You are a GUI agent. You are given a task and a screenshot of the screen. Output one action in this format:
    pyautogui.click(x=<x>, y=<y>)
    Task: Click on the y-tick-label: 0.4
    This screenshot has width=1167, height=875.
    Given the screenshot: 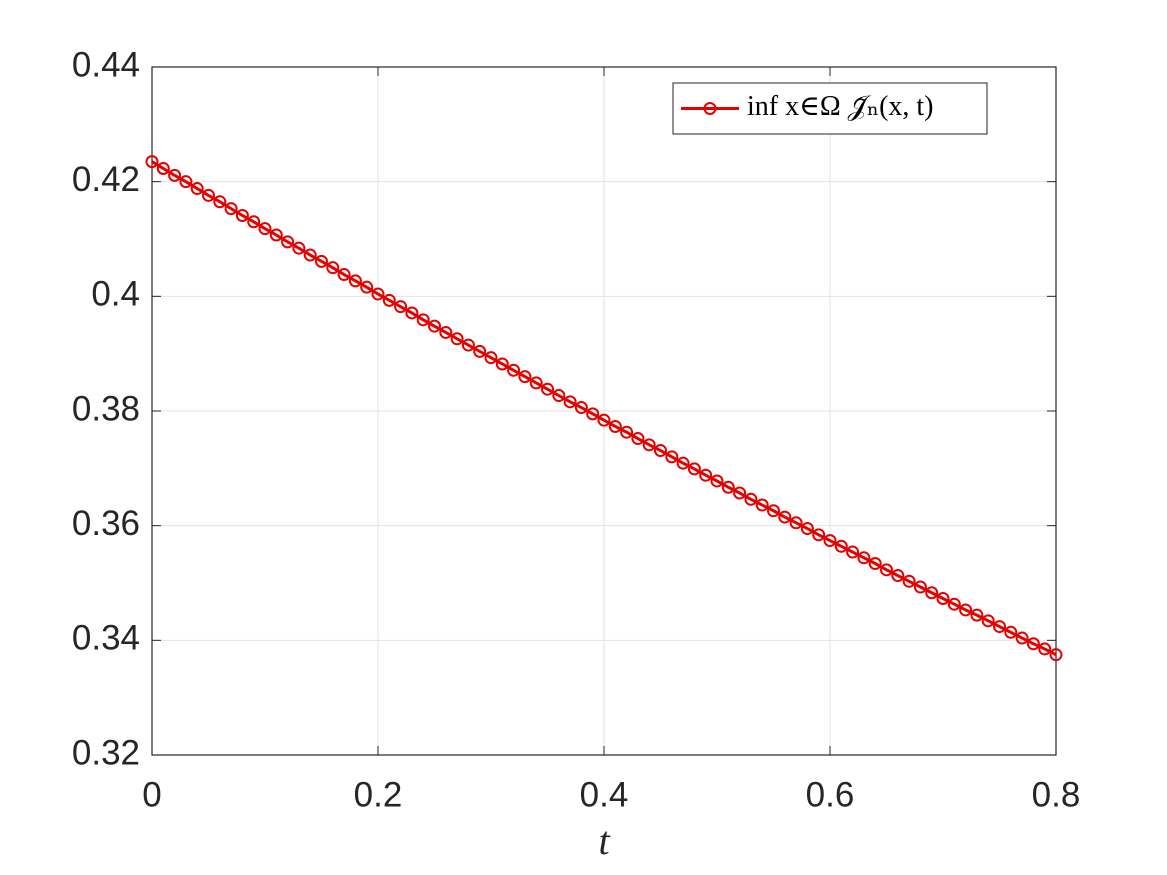 What is the action you would take?
    pyautogui.click(x=115, y=294)
    